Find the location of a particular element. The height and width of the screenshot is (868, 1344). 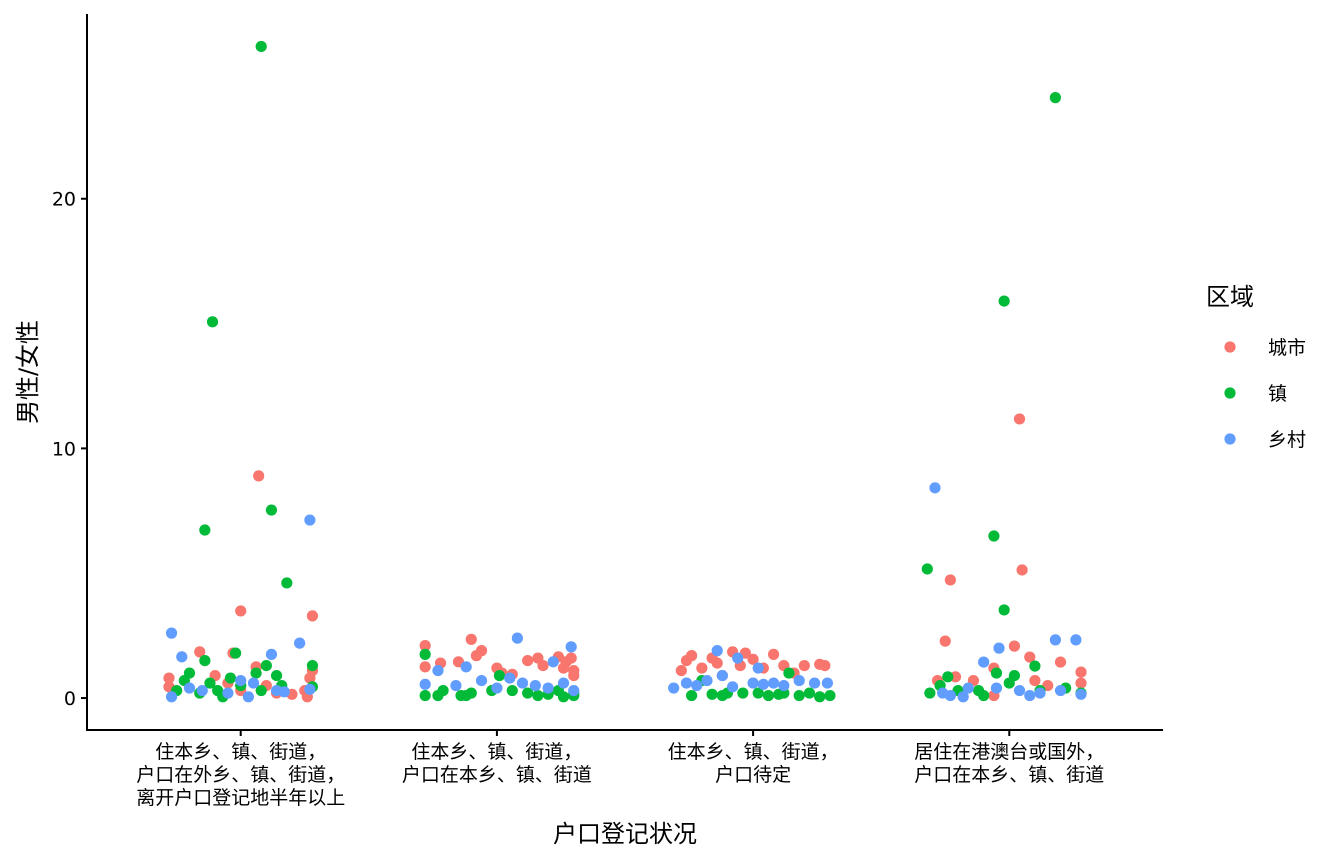

y-tick-label: 20 is located at coordinates (64, 200).